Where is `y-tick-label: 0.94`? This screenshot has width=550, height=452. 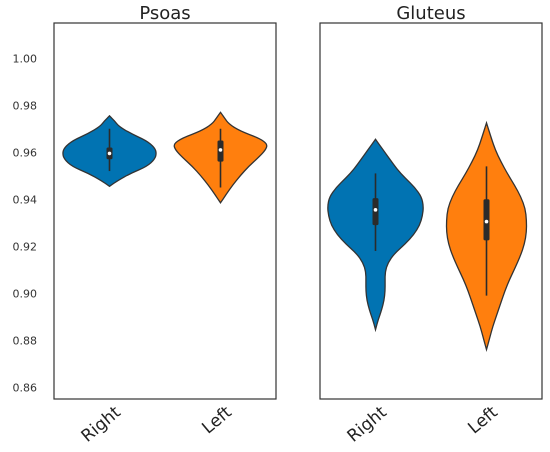 y-tick-label: 0.94 is located at coordinates (25, 199).